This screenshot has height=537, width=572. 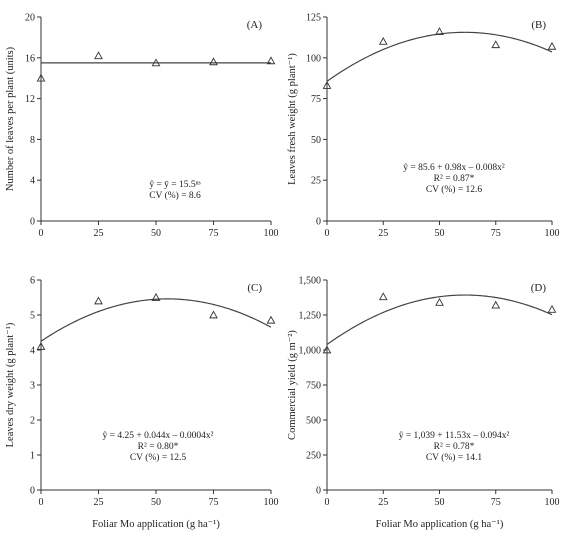 I want to click on y-tick-label: 250, so click(x=313, y=456).